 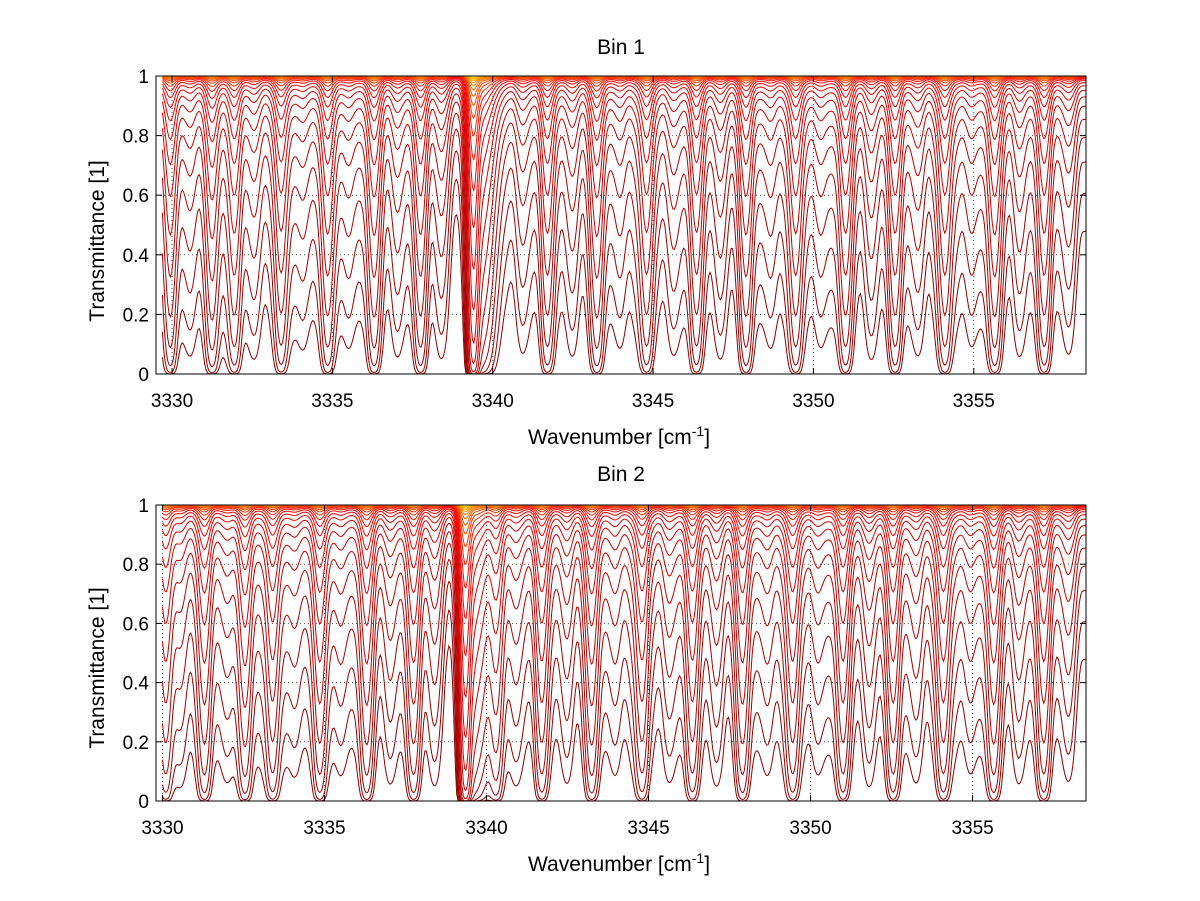 What do you see at coordinates (97, 667) in the screenshot?
I see `subplot-2-ylabel: Transmittance [1]` at bounding box center [97, 667].